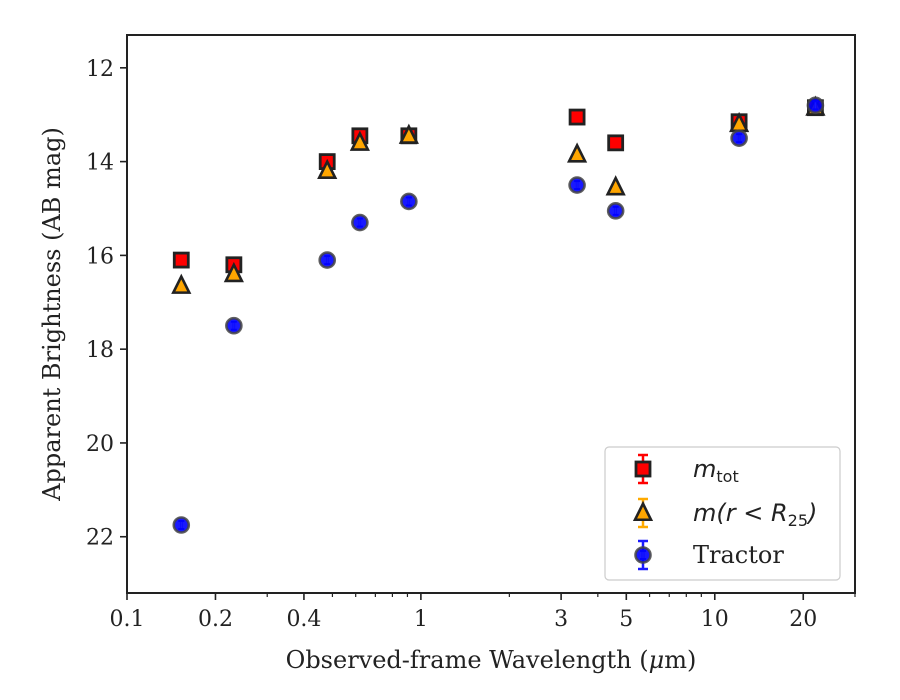 The height and width of the screenshot is (700, 900). Describe the element at coordinates (100, 444) in the screenshot. I see `y-tick-label: 20` at that location.